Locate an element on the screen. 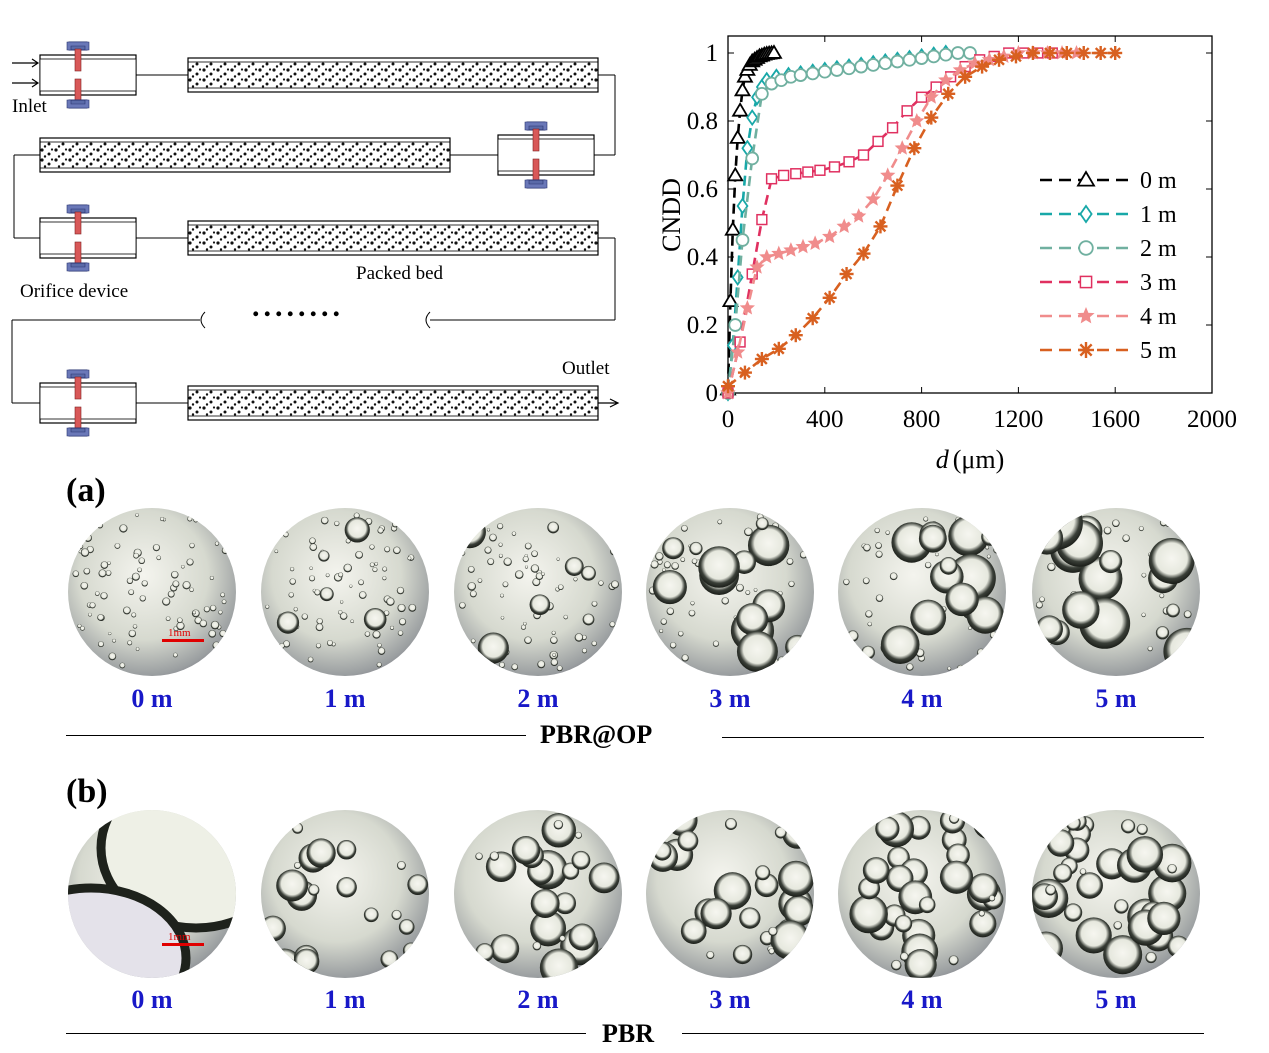 Image resolution: width=1269 pixels, height=1053 pixels. y-tick-label: 0 is located at coordinates (712, 393).